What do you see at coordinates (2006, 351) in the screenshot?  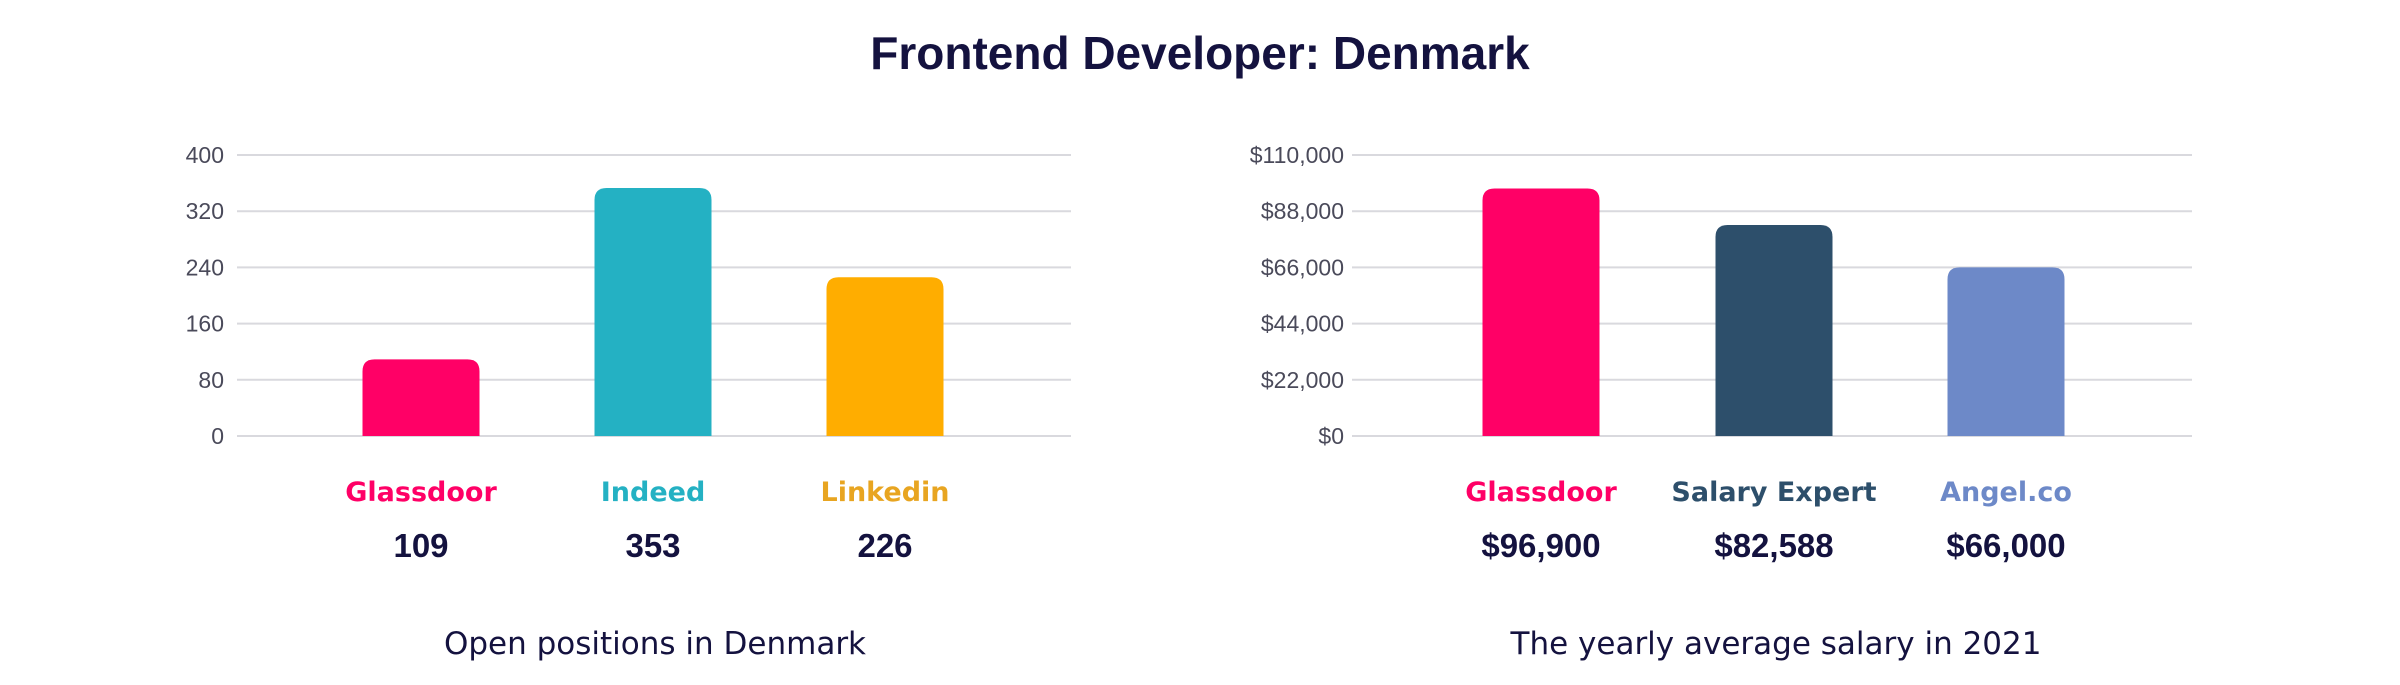 I see `bar-angel-co` at bounding box center [2006, 351].